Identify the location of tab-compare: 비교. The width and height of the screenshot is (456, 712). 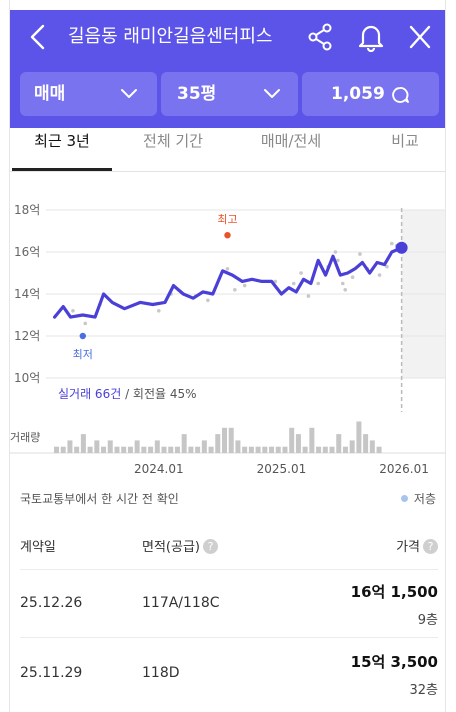
(405, 141).